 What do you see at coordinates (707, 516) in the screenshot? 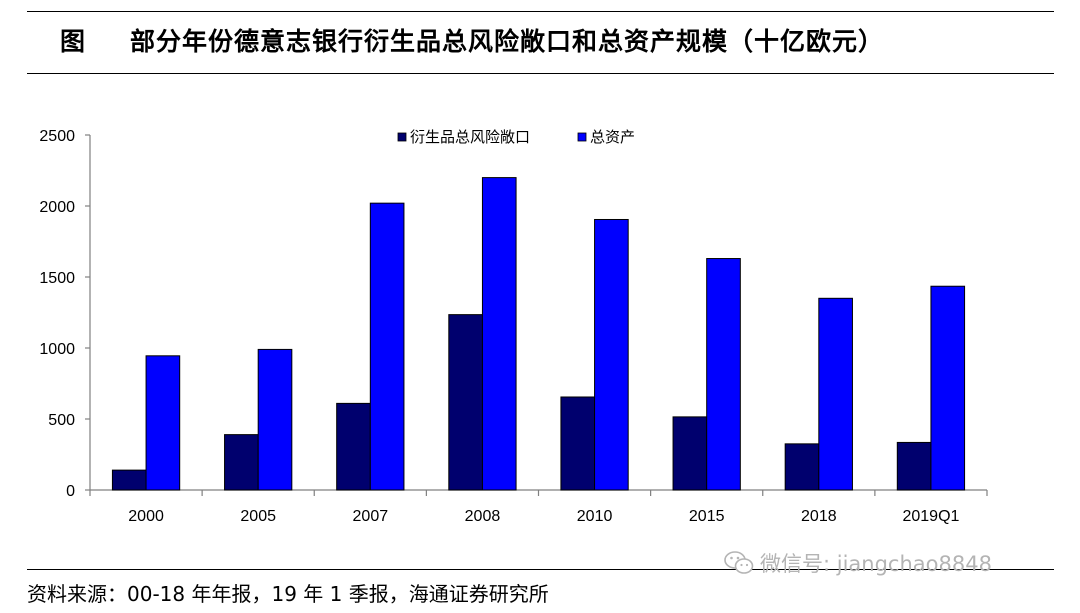
I see `x-tick-label: 2015` at bounding box center [707, 516].